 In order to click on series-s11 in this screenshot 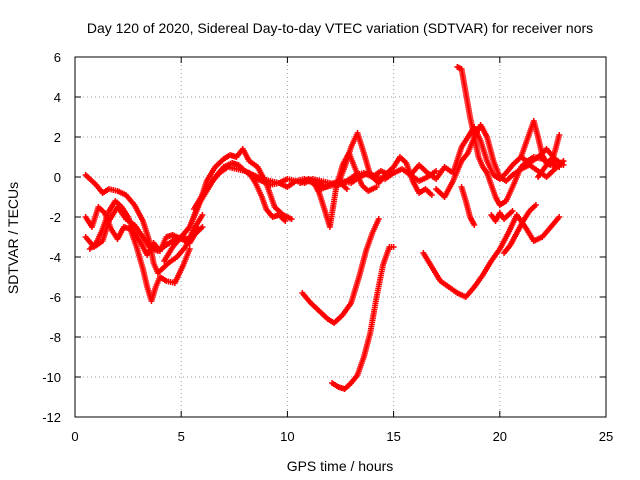, I will do `click(385, 164)`.